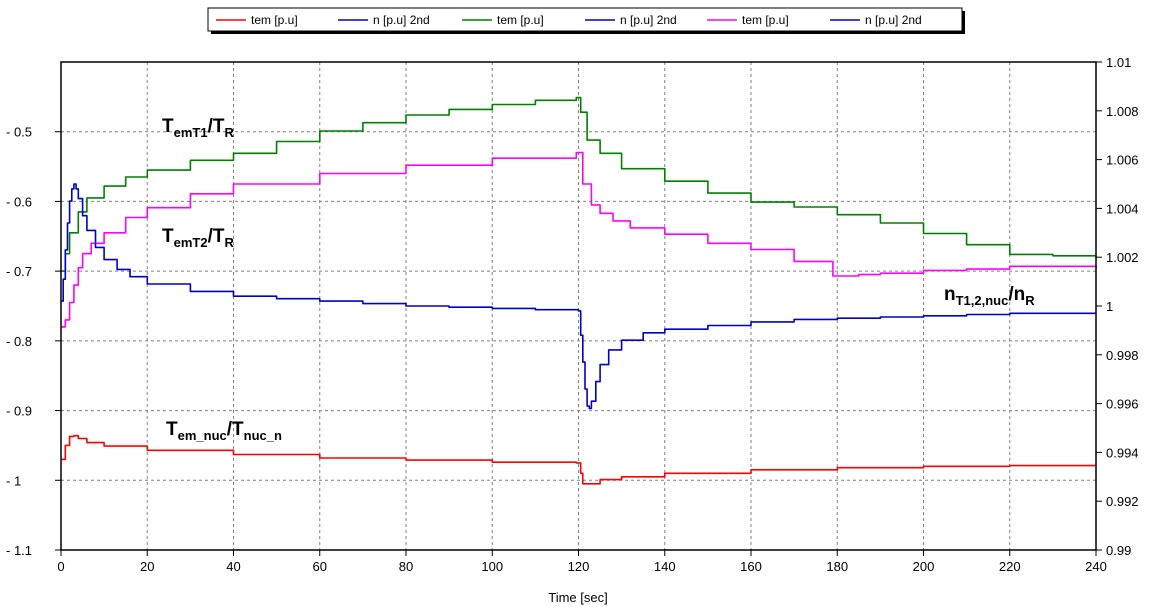 This screenshot has height=607, width=1166. Describe the element at coordinates (924, 566) in the screenshot. I see `x-tick-label: 200` at that location.